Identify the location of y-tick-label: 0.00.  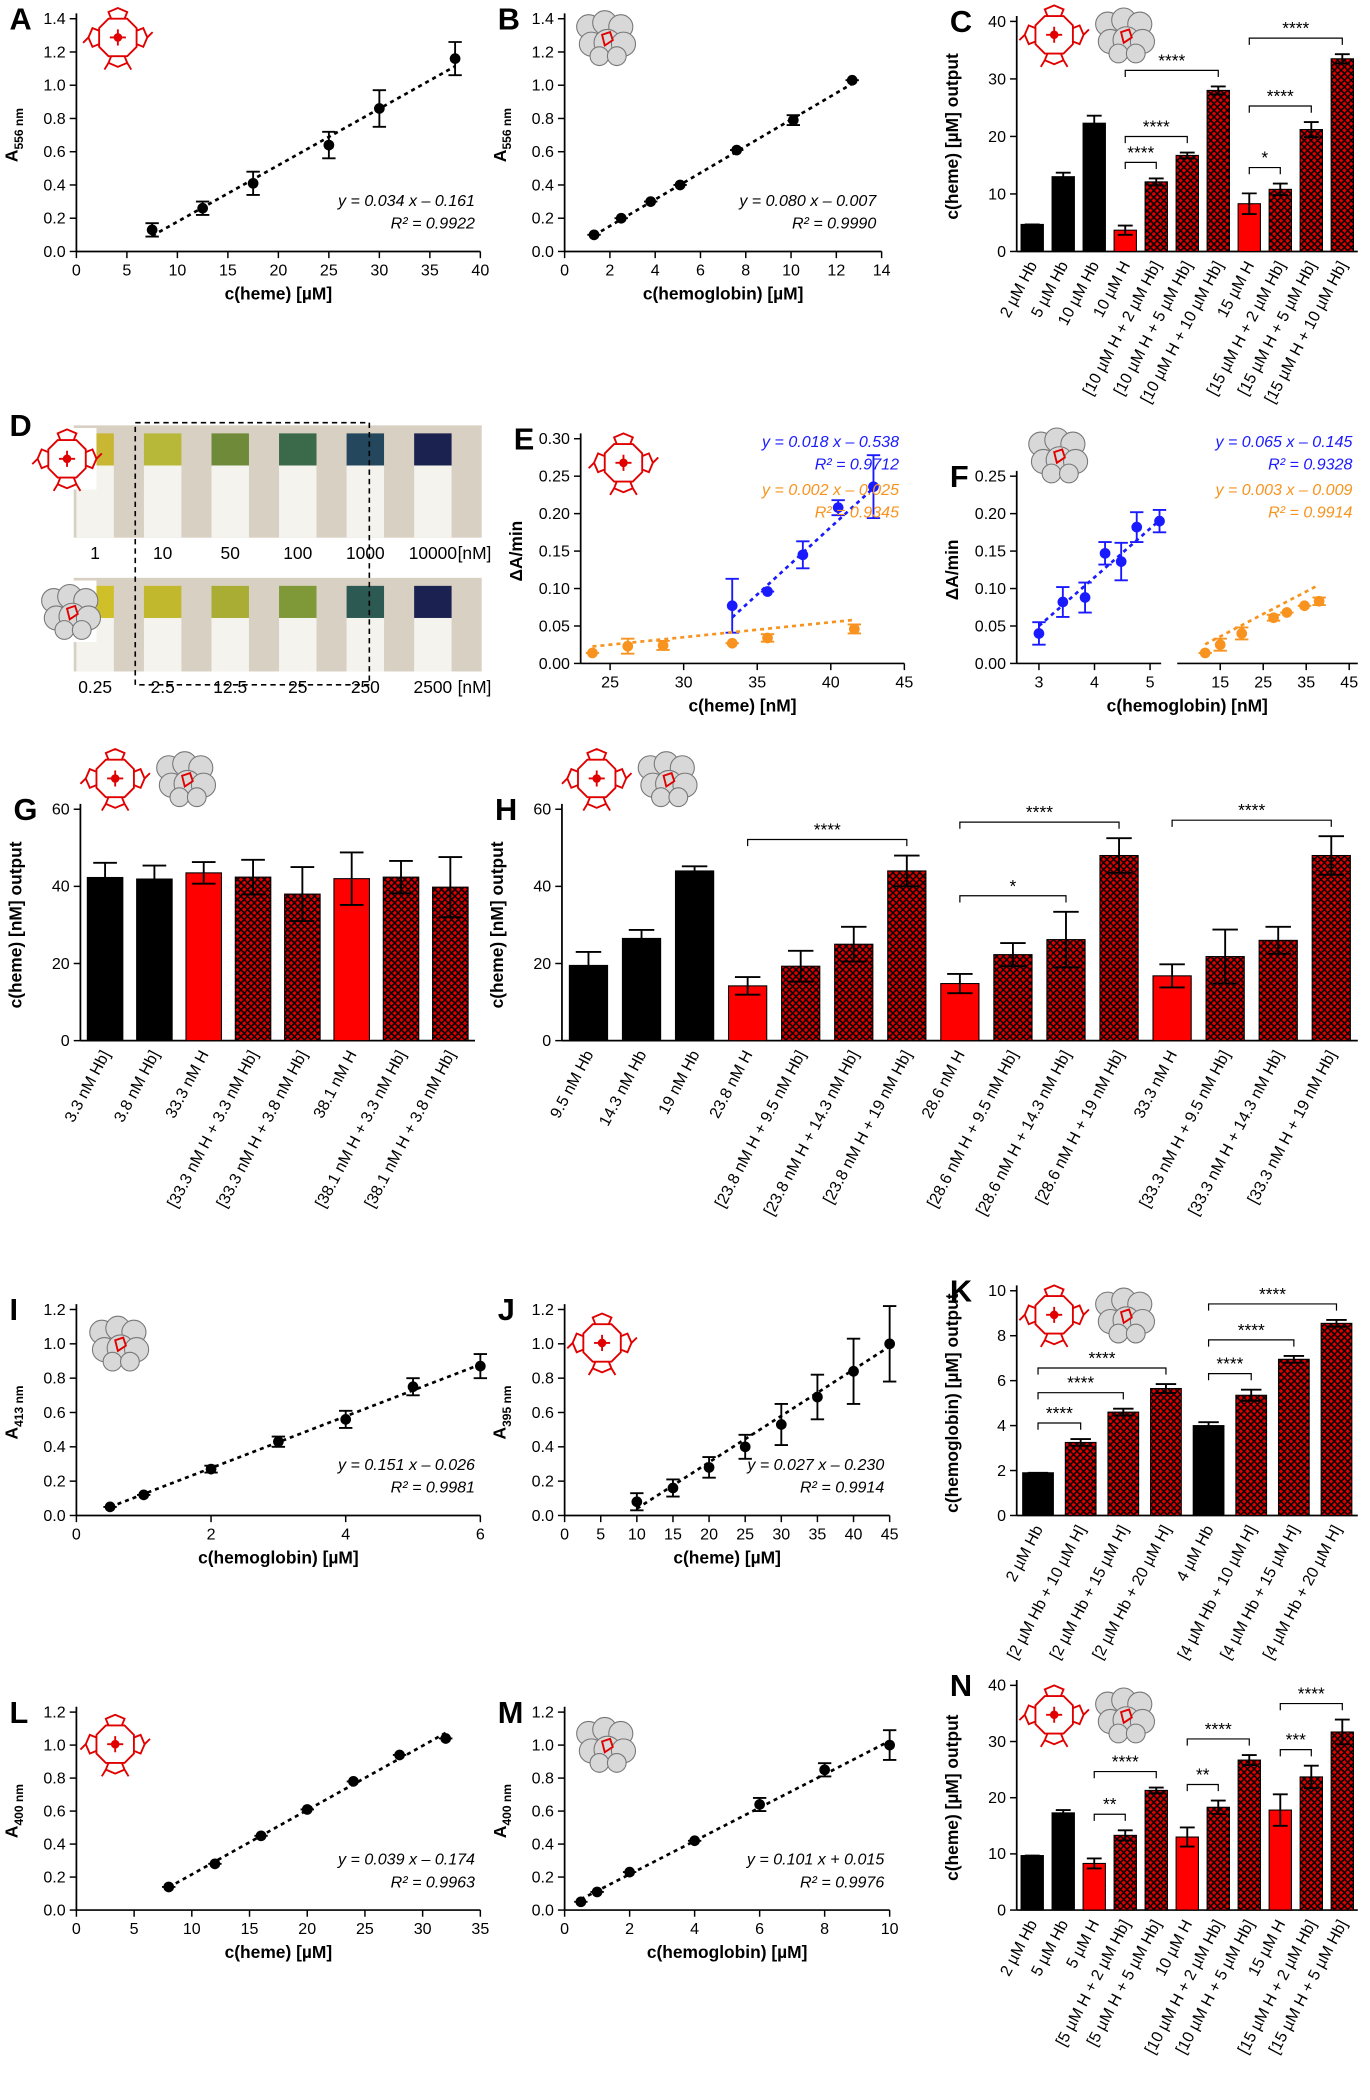
(990, 664).